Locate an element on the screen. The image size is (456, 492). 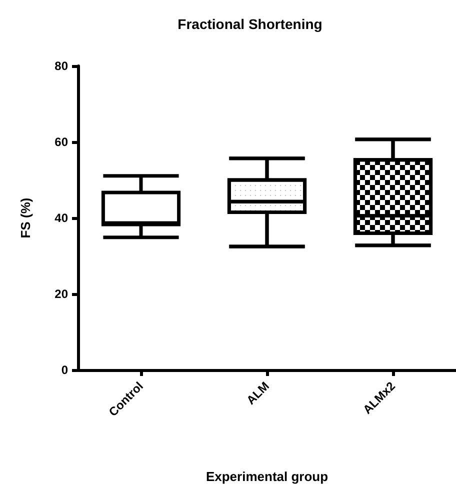
y-tick-label: 80 is located at coordinates (61, 66).